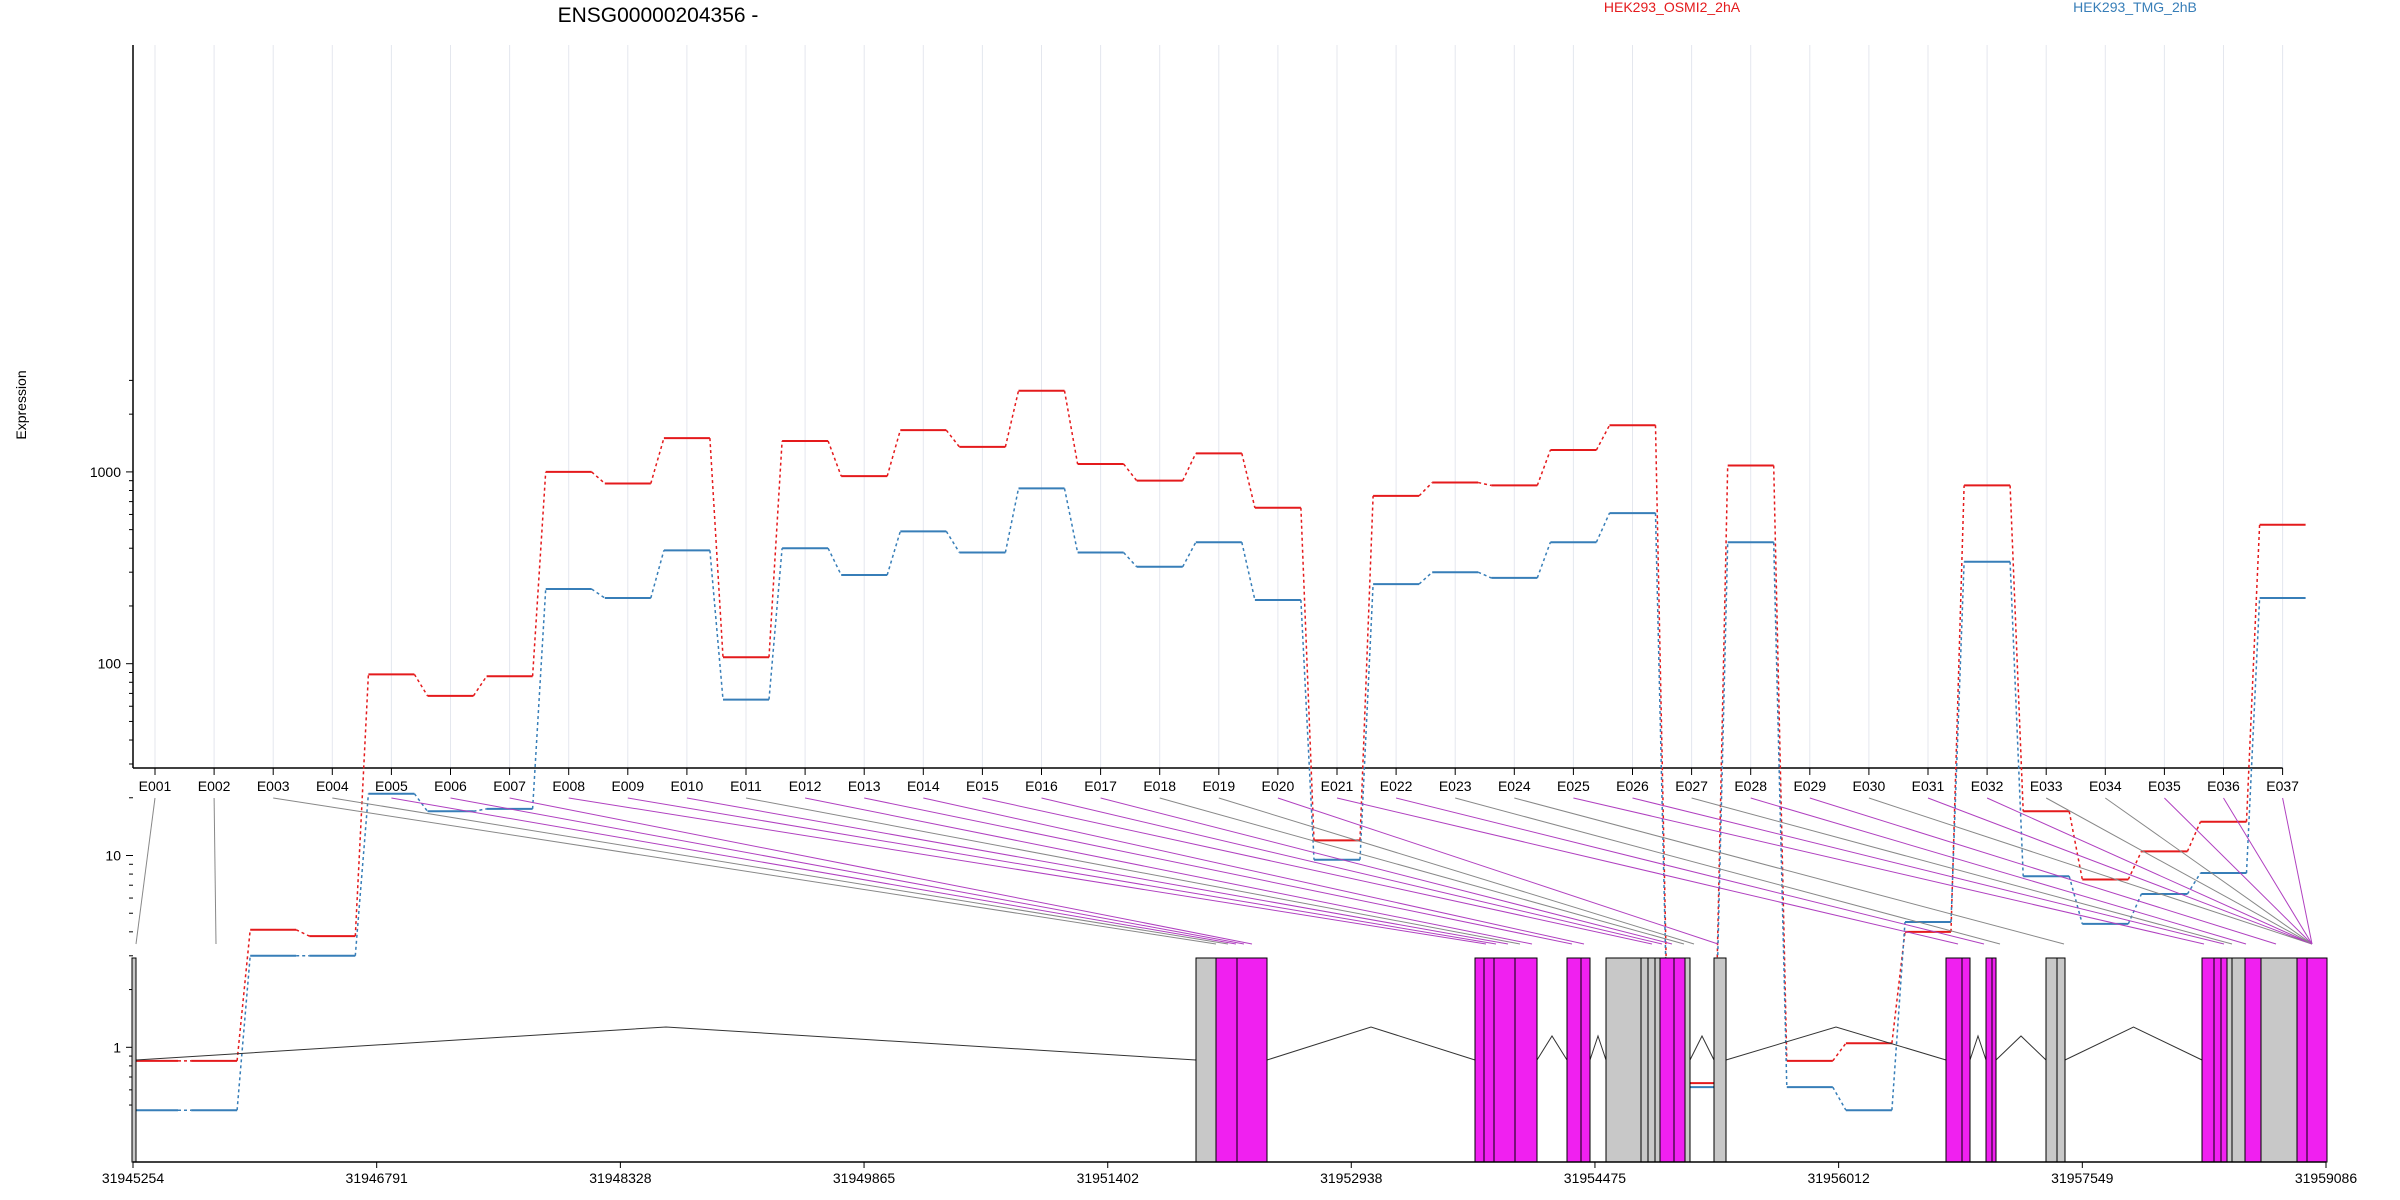 The height and width of the screenshot is (1200, 2400). Describe the element at coordinates (1750, 786) in the screenshot. I see `x-tick-label-e028: E028` at that location.